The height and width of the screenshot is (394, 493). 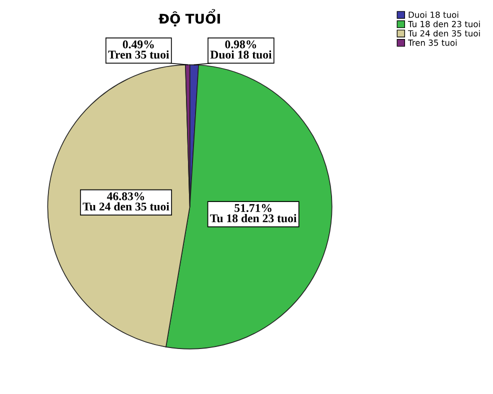 What do you see at coordinates (139, 54) in the screenshot?
I see `slice-label: Tren 35 tuoi` at bounding box center [139, 54].